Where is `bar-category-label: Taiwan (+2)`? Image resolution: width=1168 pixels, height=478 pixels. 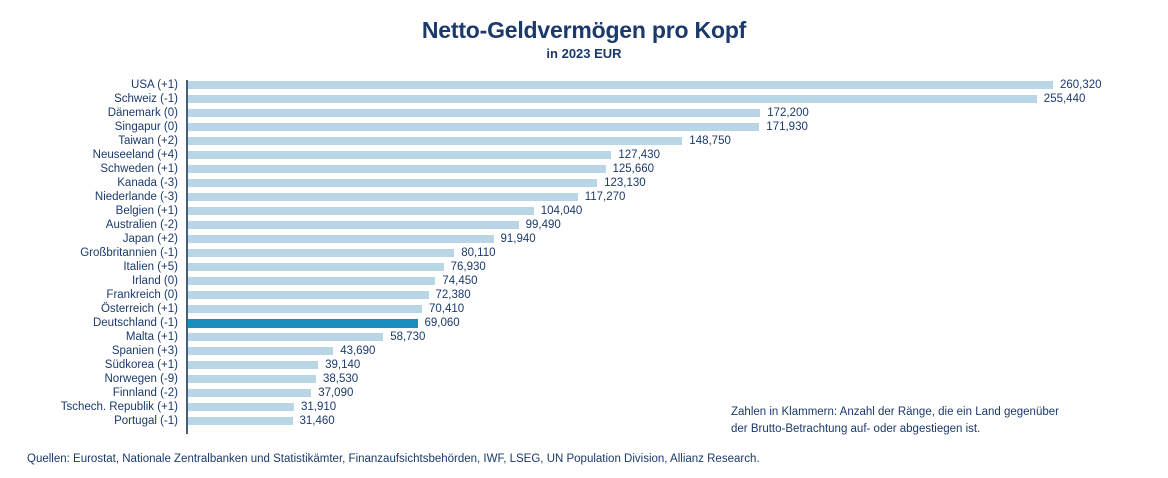 bar-category-label: Taiwan (+2) is located at coordinates (148, 141).